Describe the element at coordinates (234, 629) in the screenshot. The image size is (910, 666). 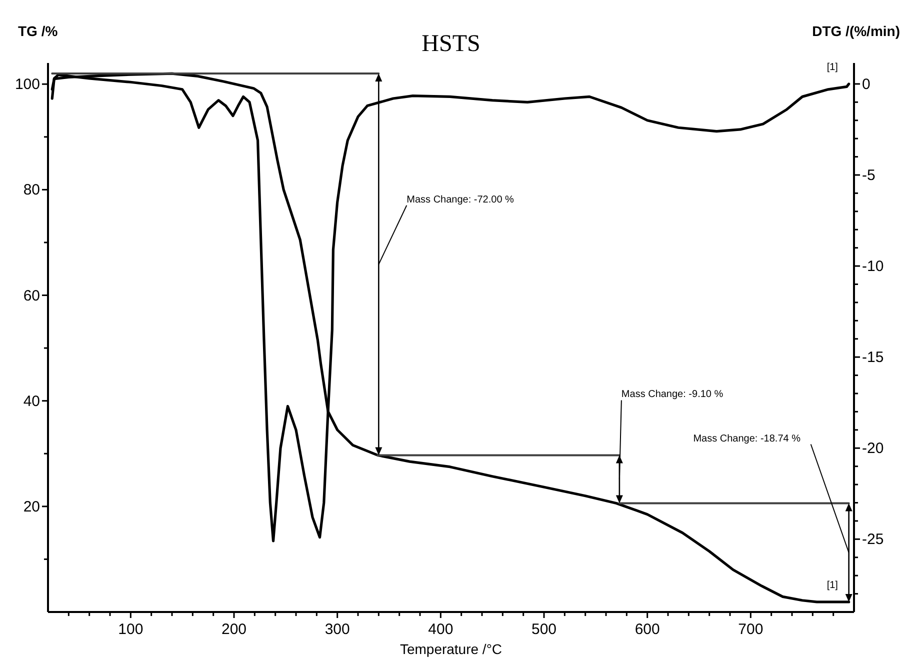
I see `x-tick-label: 200` at that location.